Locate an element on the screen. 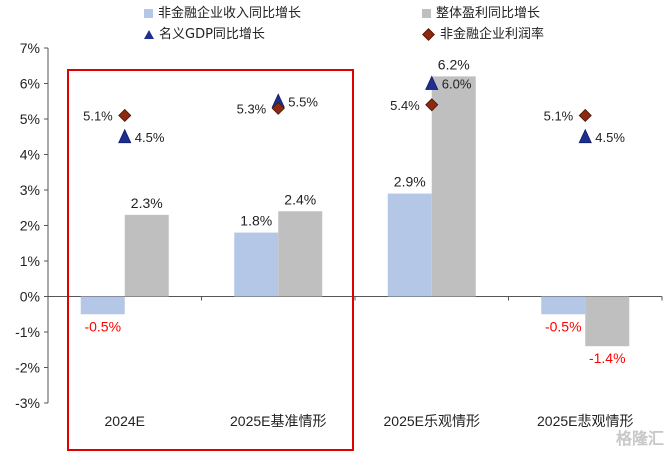 Image resolution: width=670 pixels, height=453 pixels. y-tick-label: -3% is located at coordinates (27, 403).